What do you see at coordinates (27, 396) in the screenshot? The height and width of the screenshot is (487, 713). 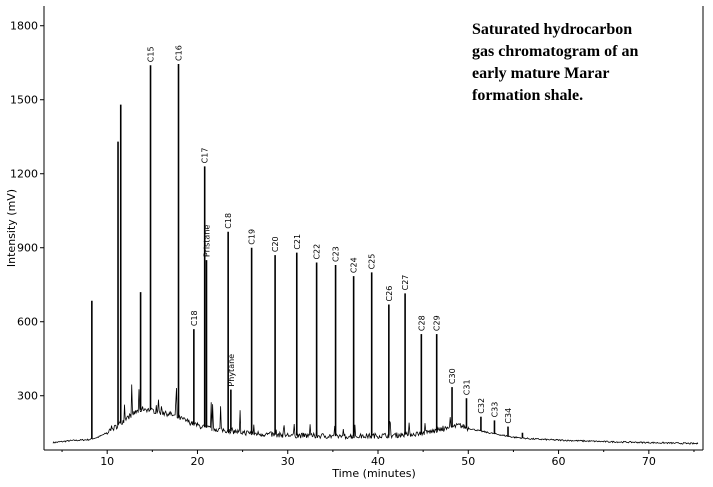 I see `y-tick-label: 300` at bounding box center [27, 396].